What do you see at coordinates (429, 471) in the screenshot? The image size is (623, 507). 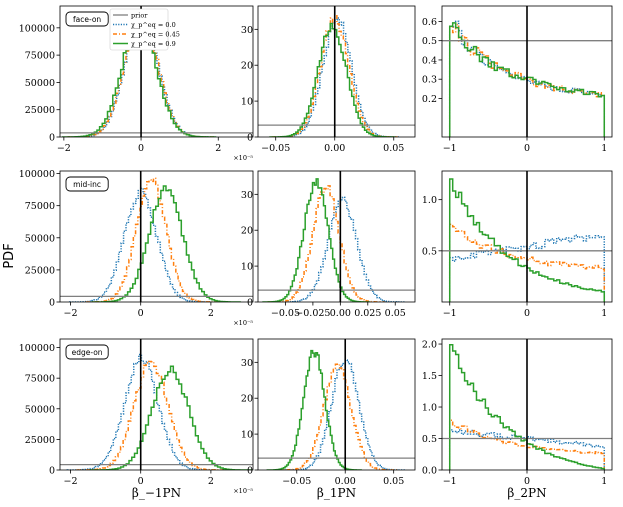 I see `y-tick-label: 0.0` at bounding box center [429, 471].